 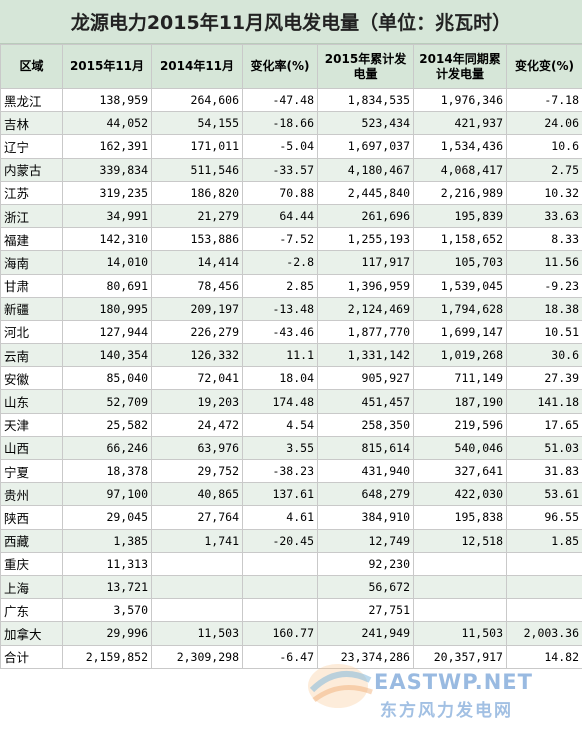 What do you see at coordinates (460, 192) in the screenshot?
I see `cell-2014-cumulative: 2,216,989` at bounding box center [460, 192].